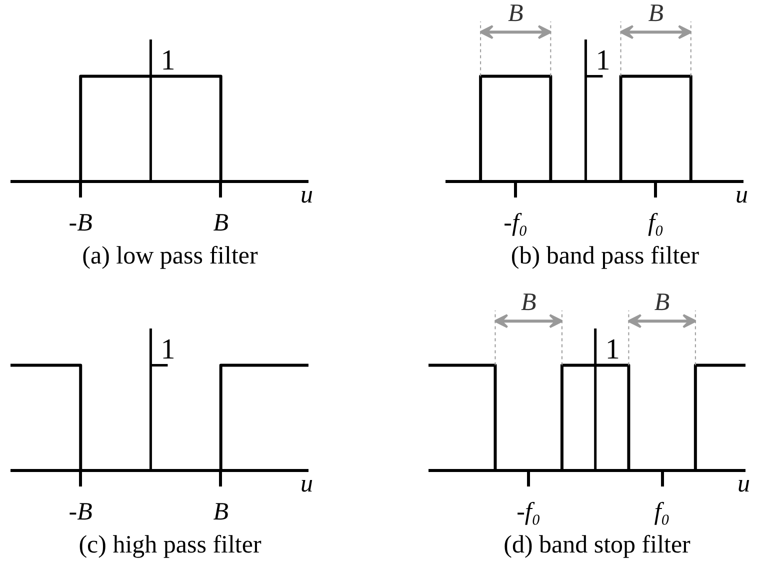 This screenshot has height=577, width=771. I want to click on text: (b) band pass filter, so click(605, 256).